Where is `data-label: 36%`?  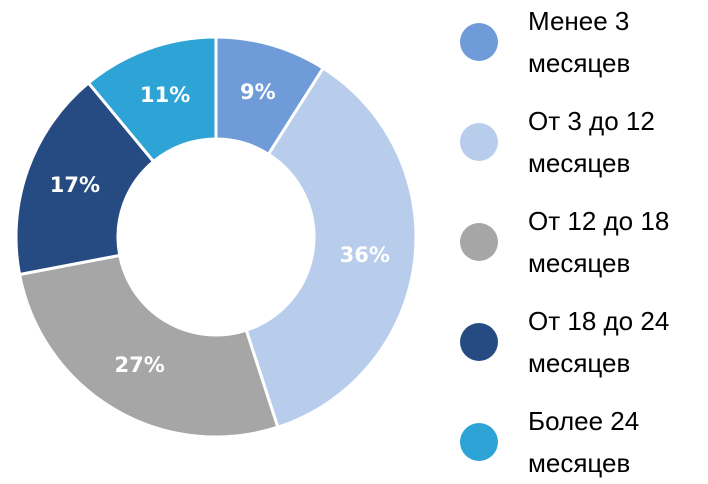 data-label: 36% is located at coordinates (365, 255).